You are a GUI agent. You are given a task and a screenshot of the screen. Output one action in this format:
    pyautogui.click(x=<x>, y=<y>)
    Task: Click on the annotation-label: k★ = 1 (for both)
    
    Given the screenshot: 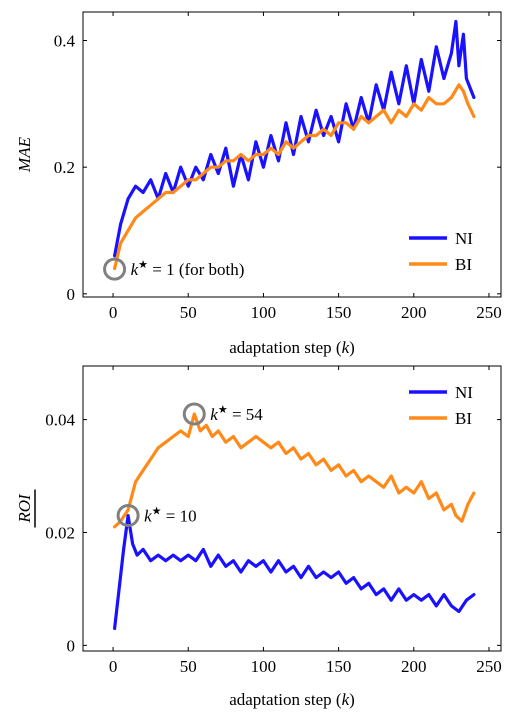 What is the action you would take?
    pyautogui.click(x=188, y=269)
    